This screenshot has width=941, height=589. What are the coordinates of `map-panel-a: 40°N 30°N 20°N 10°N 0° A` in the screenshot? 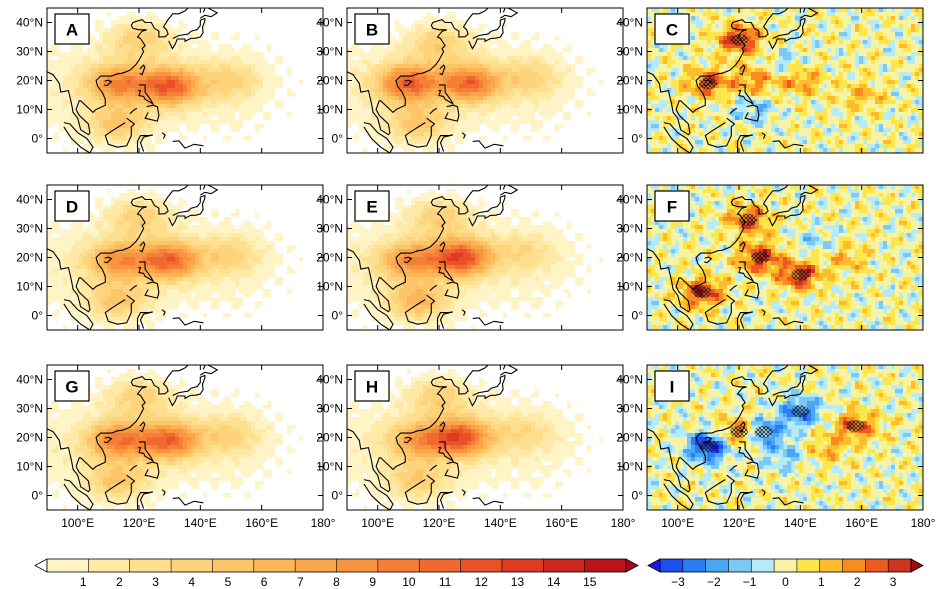 It's located at (170, 80).